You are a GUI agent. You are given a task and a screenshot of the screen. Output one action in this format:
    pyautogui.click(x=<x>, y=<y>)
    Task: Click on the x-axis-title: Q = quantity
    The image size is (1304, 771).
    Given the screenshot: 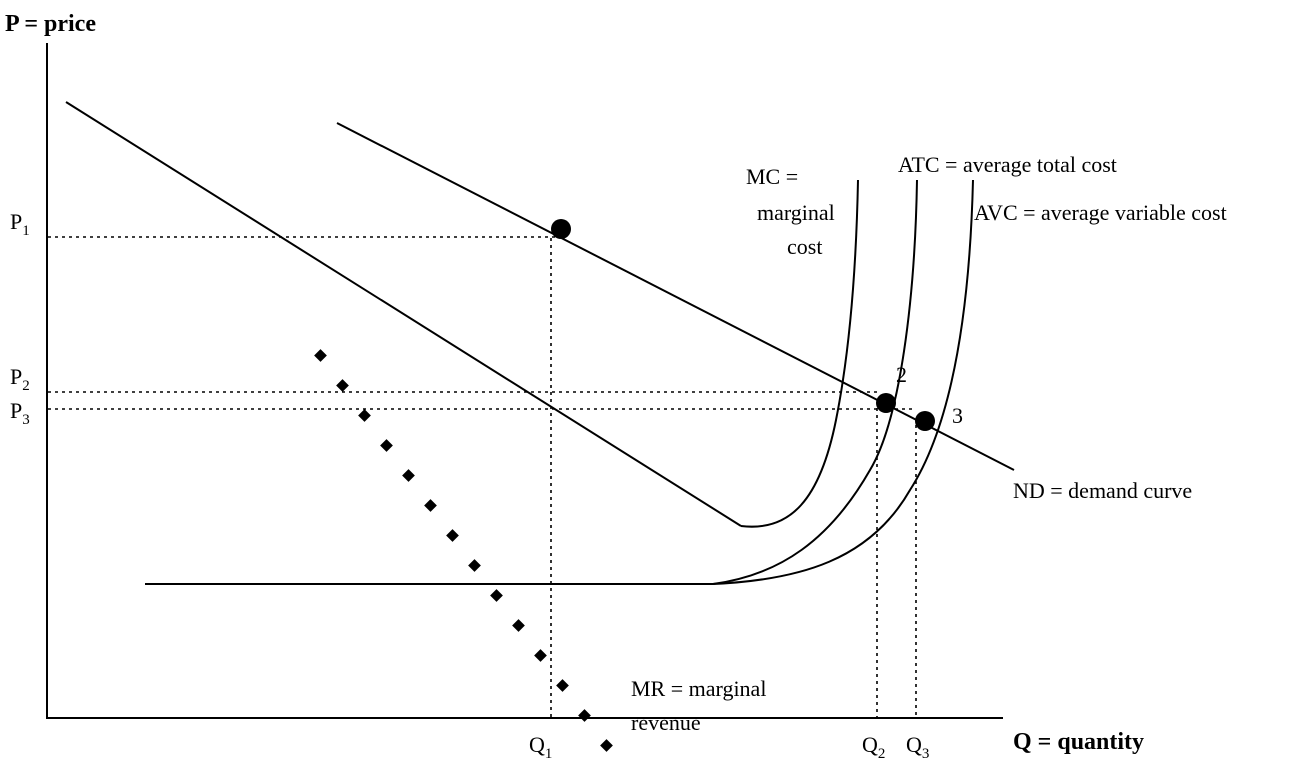 What is the action you would take?
    pyautogui.click(x=1078, y=742)
    